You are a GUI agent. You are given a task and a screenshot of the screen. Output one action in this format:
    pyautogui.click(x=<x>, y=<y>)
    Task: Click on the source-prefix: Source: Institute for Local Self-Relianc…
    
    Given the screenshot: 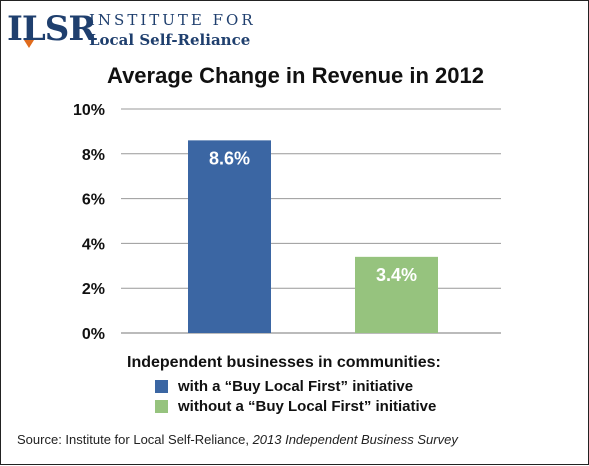 What is the action you would take?
    pyautogui.click(x=135, y=439)
    